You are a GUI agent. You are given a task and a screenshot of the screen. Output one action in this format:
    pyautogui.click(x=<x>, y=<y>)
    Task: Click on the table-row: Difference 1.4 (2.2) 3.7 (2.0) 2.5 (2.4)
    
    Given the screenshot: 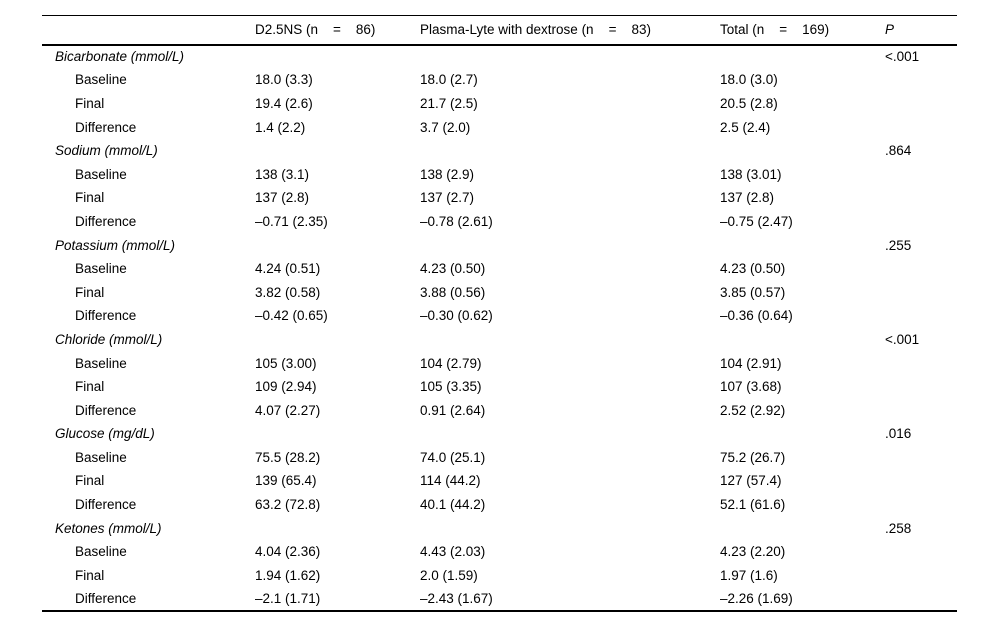 What is the action you would take?
    pyautogui.click(x=499, y=127)
    